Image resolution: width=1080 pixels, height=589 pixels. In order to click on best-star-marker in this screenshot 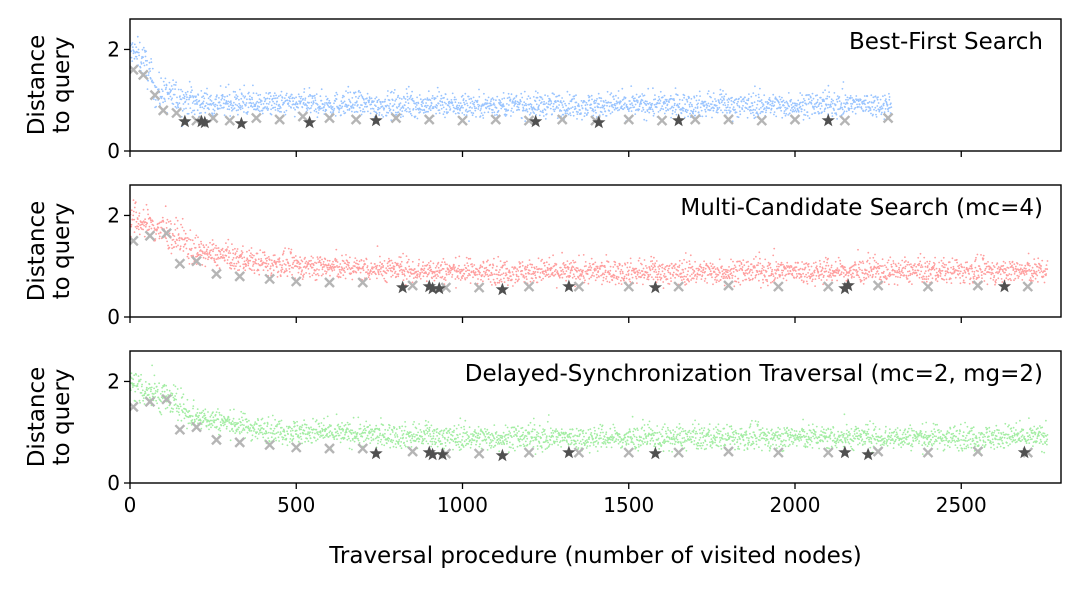, I will do `click(828, 120)`.